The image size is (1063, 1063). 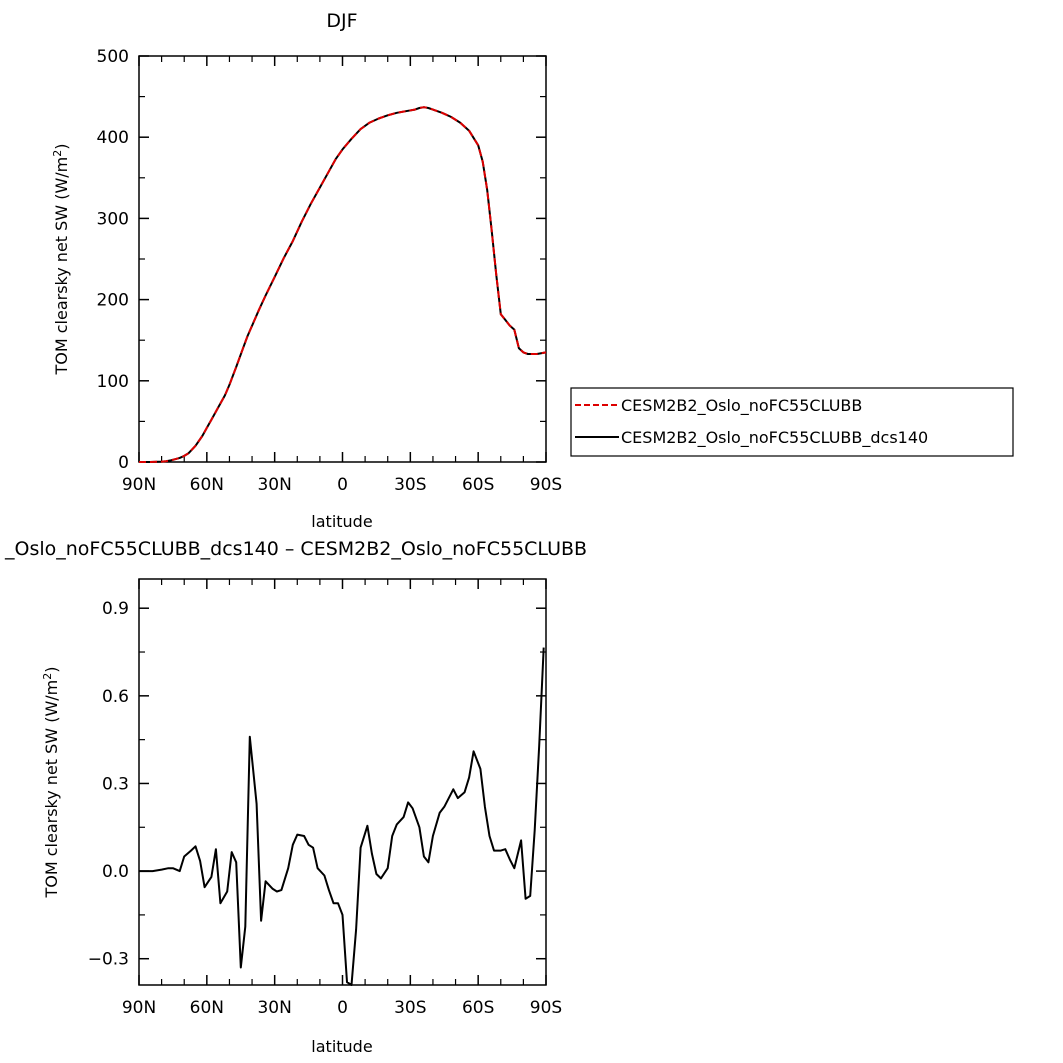 What do you see at coordinates (341, 21) in the screenshot?
I see `top-chart-title: DJF` at bounding box center [341, 21].